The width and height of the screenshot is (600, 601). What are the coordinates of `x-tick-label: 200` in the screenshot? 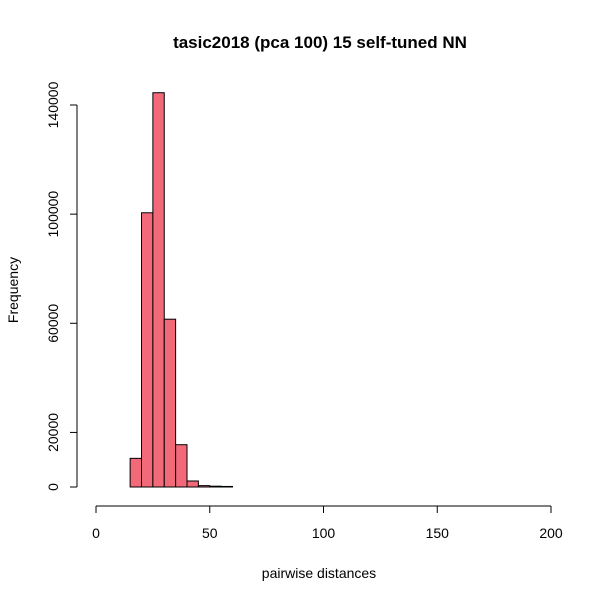 It's located at (551, 533).